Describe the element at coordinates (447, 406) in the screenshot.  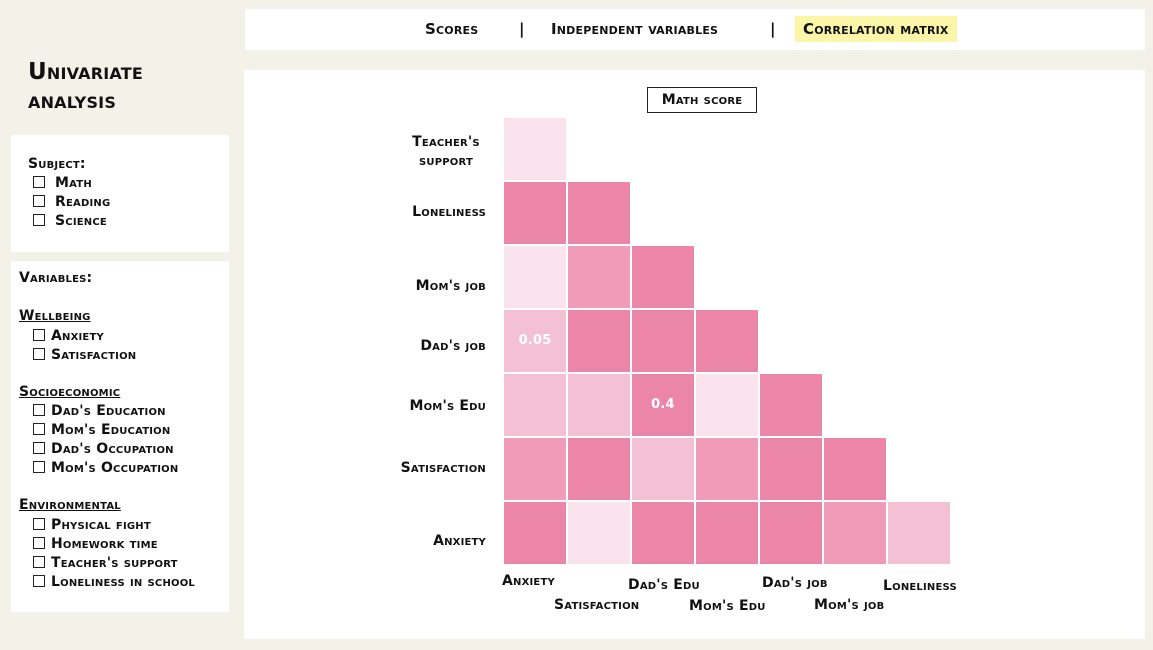
I see `row-label-moms-edu: Mom's Edu` at that location.